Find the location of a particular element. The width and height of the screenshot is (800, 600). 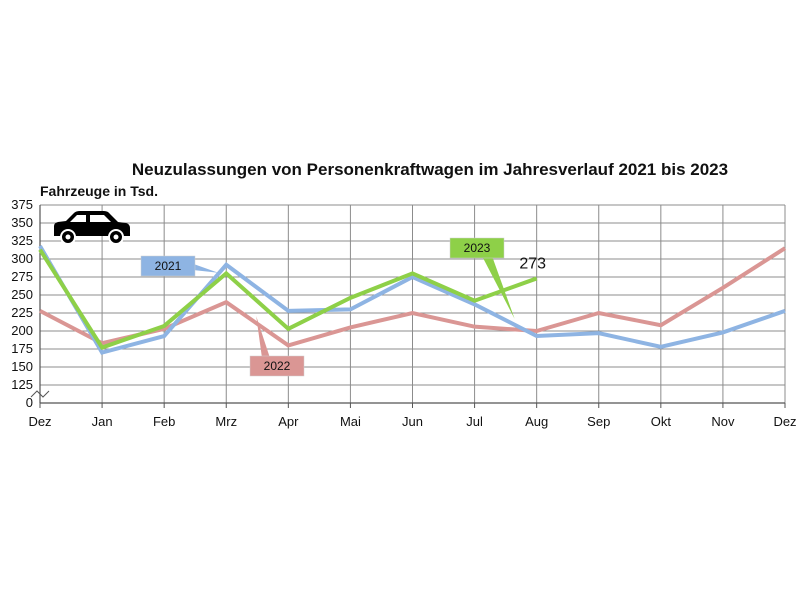

y-tick-label: 0 is located at coordinates (29, 402).